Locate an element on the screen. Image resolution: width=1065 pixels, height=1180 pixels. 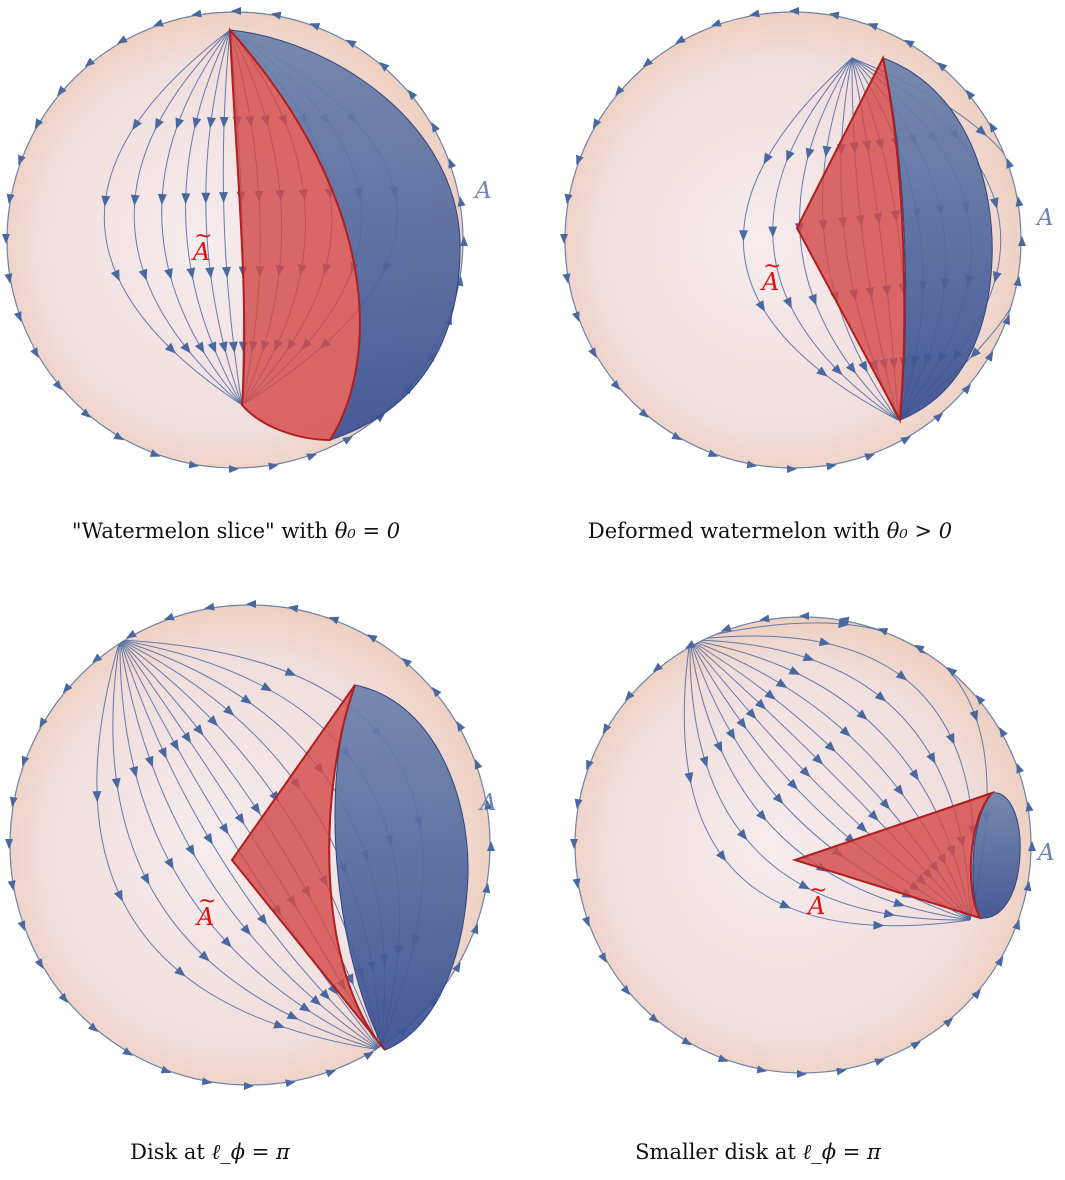
caption-disk: Disk at ℓ_ϕ = π is located at coordinates (210, 1152).